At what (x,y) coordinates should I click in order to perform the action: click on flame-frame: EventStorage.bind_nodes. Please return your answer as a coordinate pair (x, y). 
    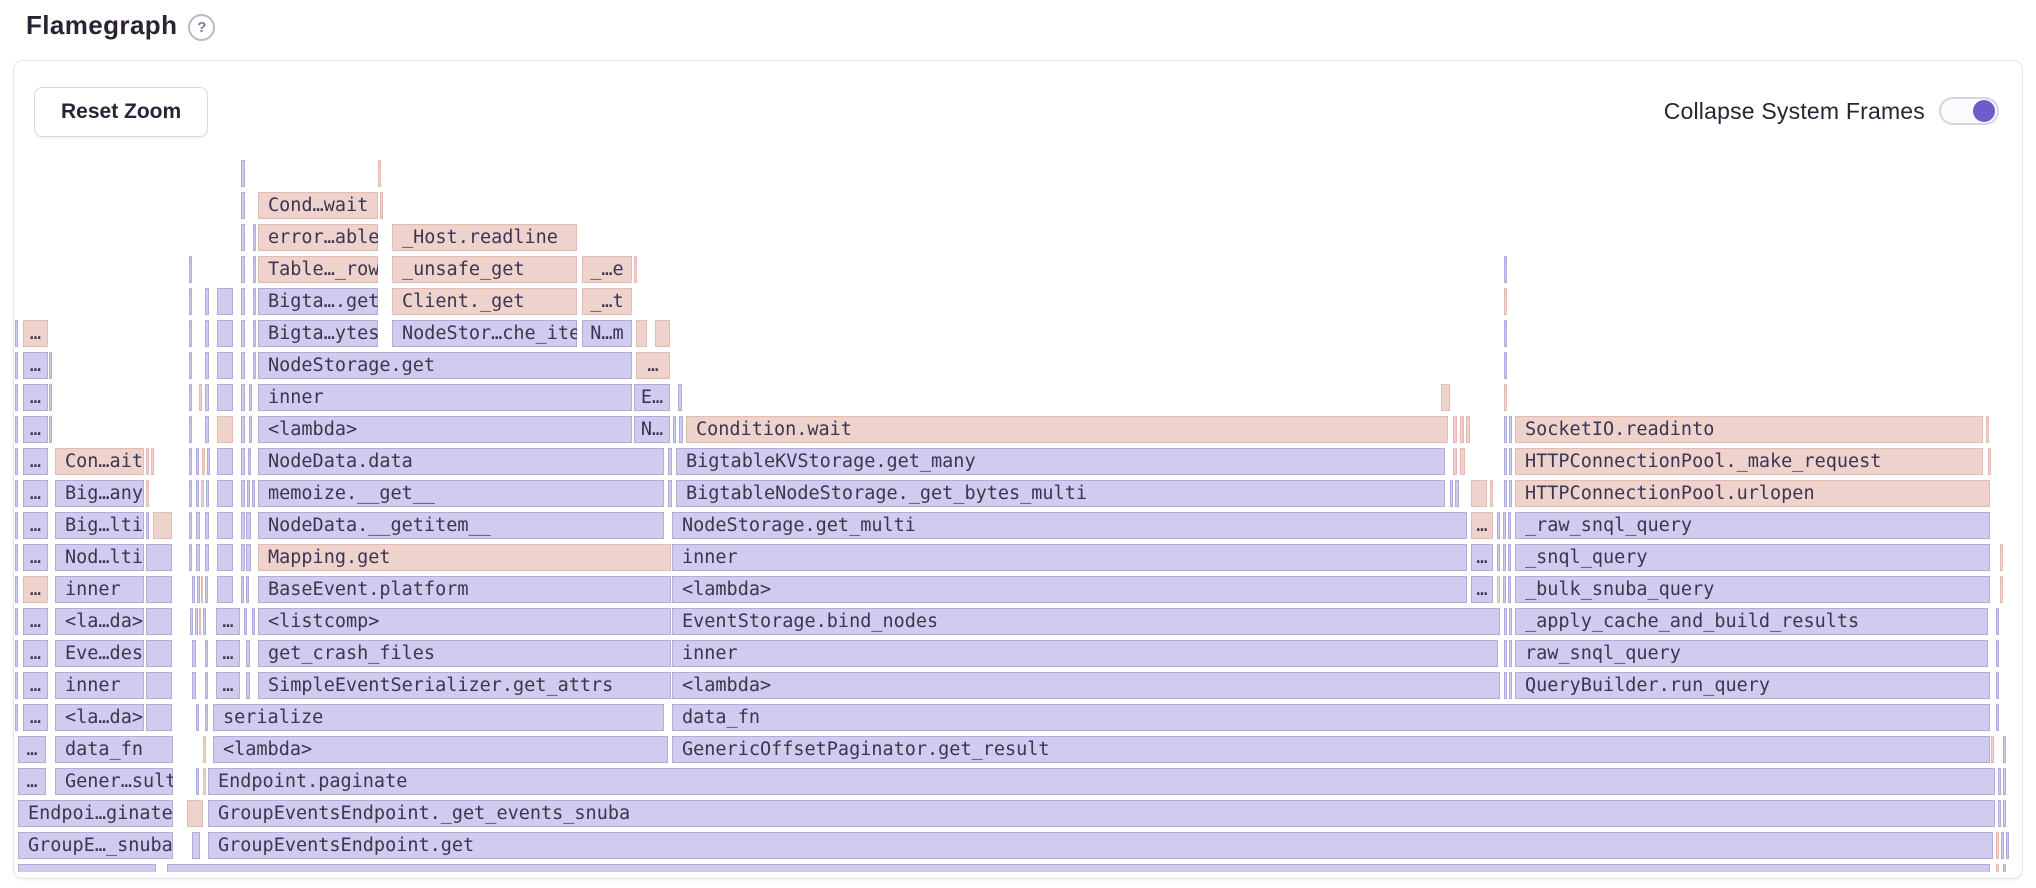
    Looking at the image, I should click on (1086, 621).